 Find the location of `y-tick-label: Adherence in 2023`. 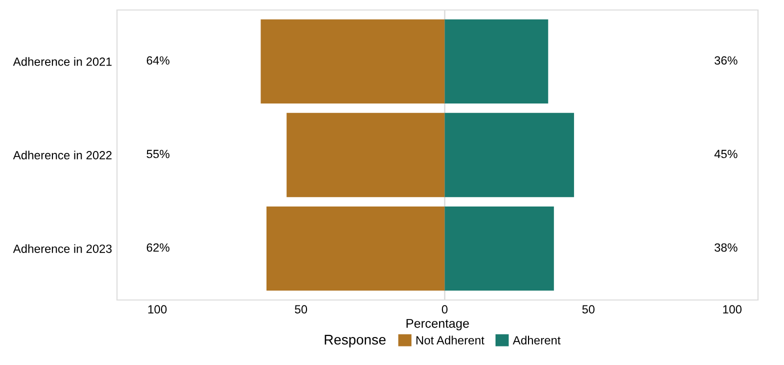

y-tick-label: Adherence in 2023 is located at coordinates (62, 248).